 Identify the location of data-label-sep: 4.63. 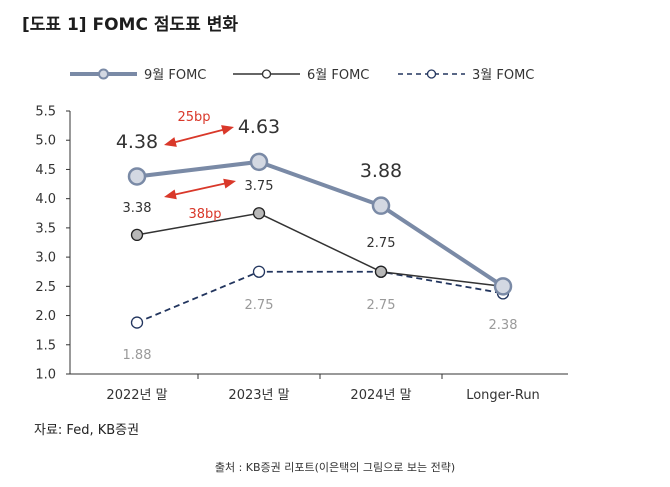
(259, 127).